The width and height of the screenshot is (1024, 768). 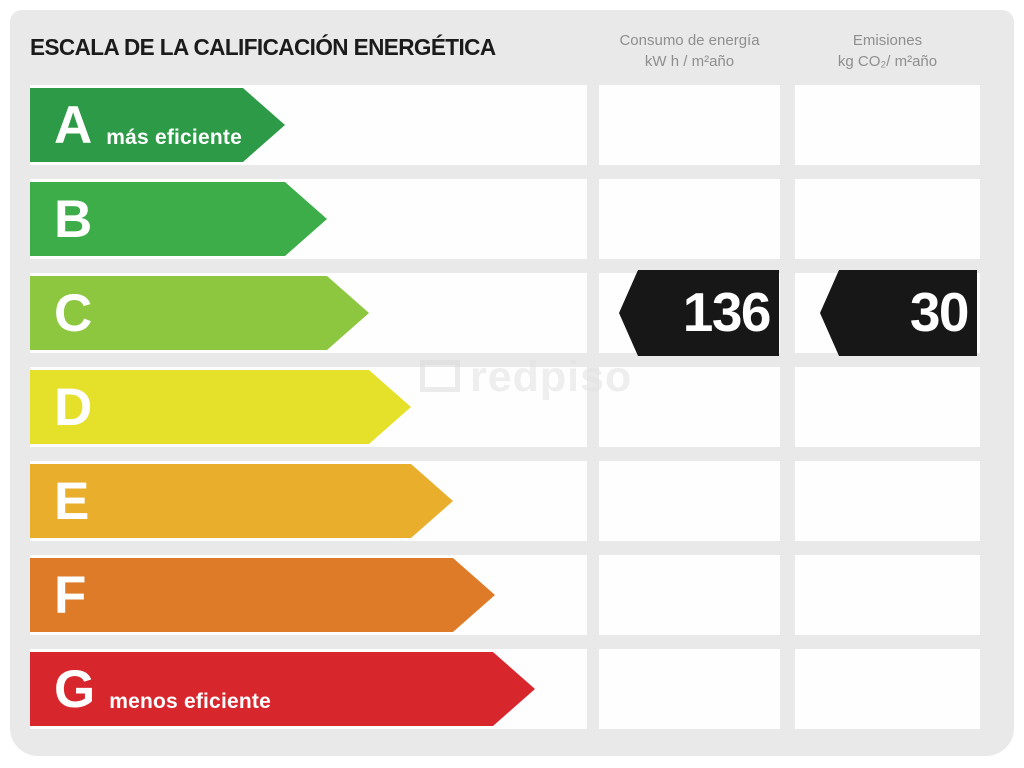 I want to click on emisiones-value: 30, so click(x=939, y=312).